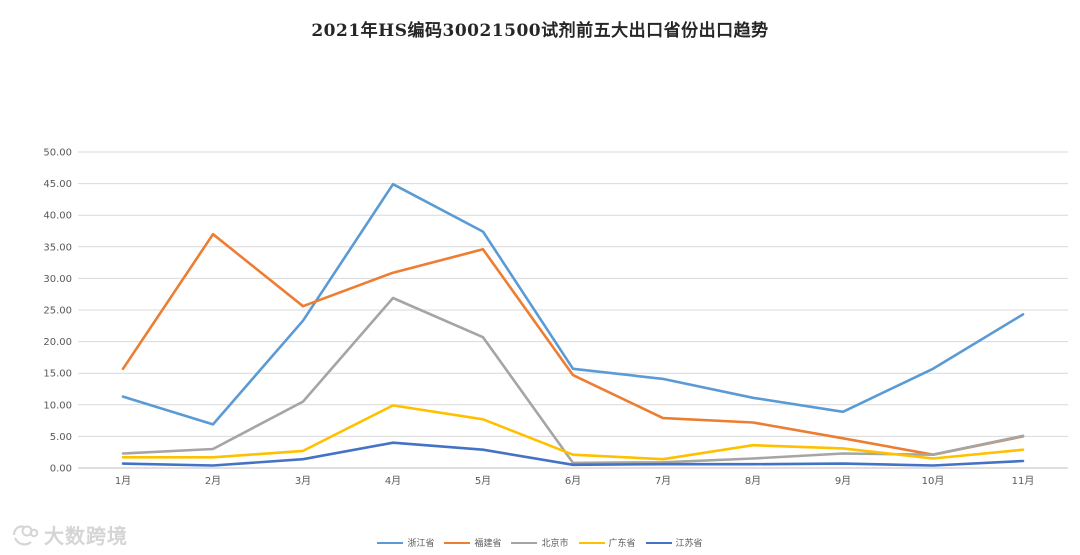  What do you see at coordinates (61, 469) in the screenshot?
I see `y-tick-label: 0.00` at bounding box center [61, 469].